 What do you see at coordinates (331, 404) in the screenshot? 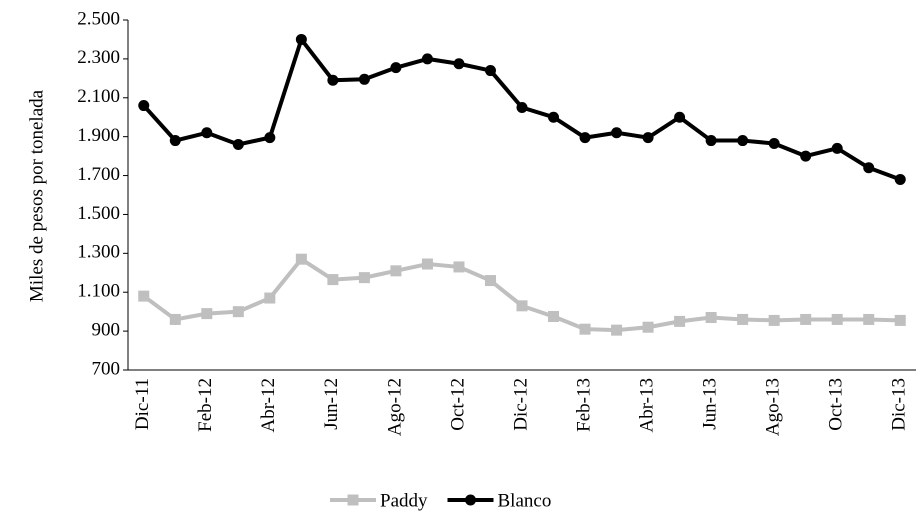
I see `x-tick-label: Jun-12` at bounding box center [331, 404].